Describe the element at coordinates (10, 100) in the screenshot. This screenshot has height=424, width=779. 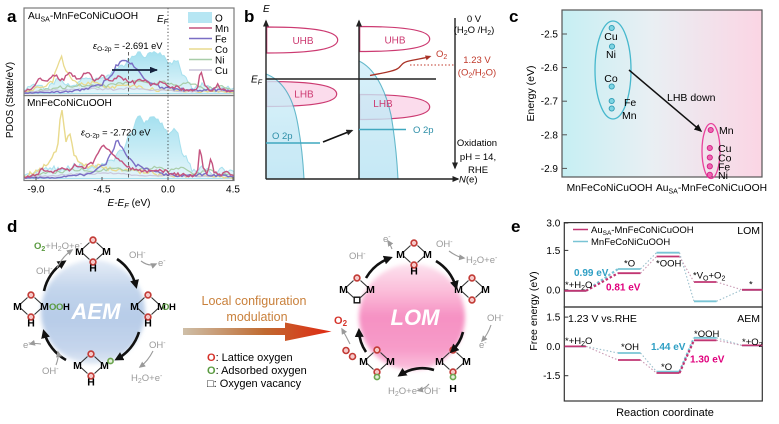
I see `svg-text: PDOS (State/eV)` at that location.